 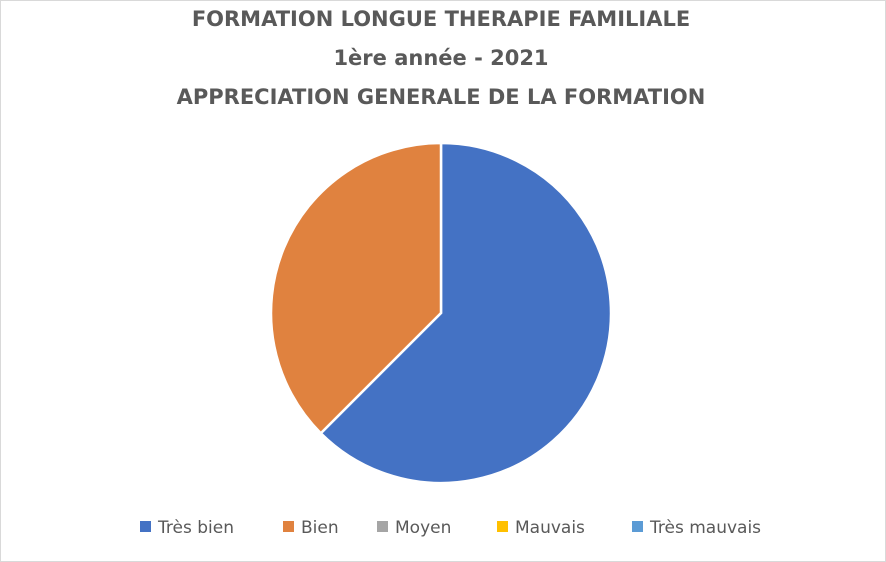 I want to click on chart-title: APPRECIATION GENERALE DE LA FORMATION, so click(x=441, y=97).